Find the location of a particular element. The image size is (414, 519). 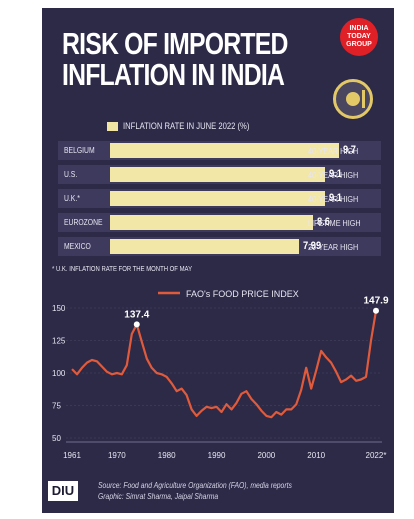

bar-category-label: EUROZONE is located at coordinates (83, 222).